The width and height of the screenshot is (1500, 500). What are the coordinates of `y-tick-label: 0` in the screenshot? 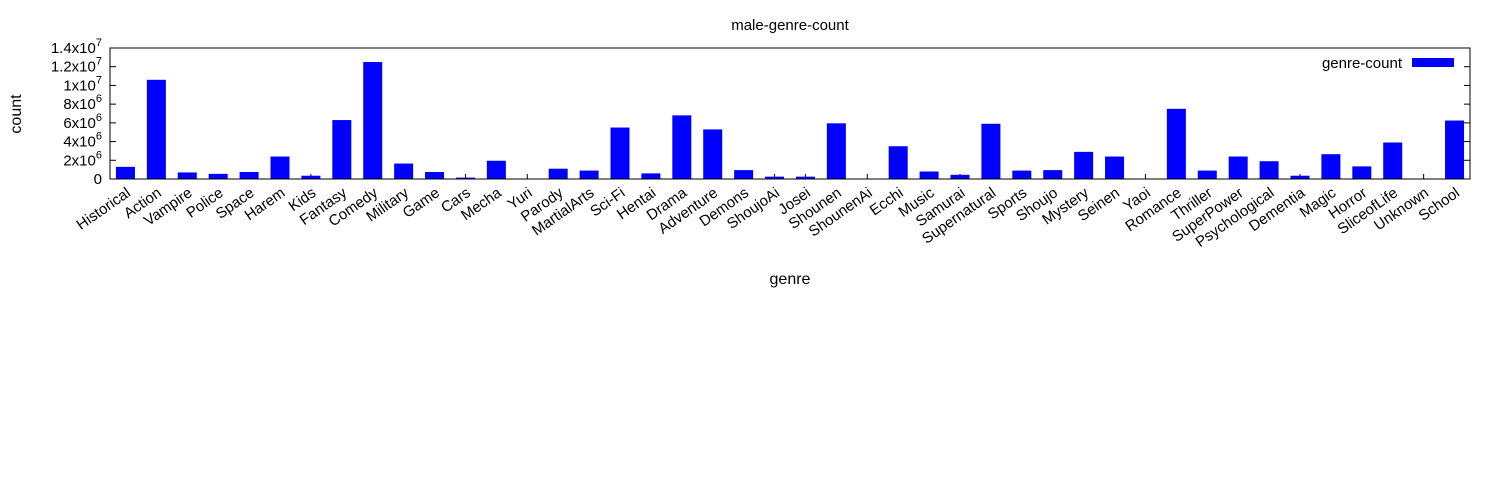 It's located at (98, 179).